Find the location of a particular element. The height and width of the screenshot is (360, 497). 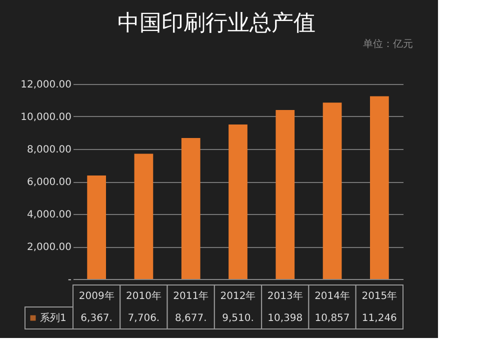

data-label: 8,677. is located at coordinates (190, 318).